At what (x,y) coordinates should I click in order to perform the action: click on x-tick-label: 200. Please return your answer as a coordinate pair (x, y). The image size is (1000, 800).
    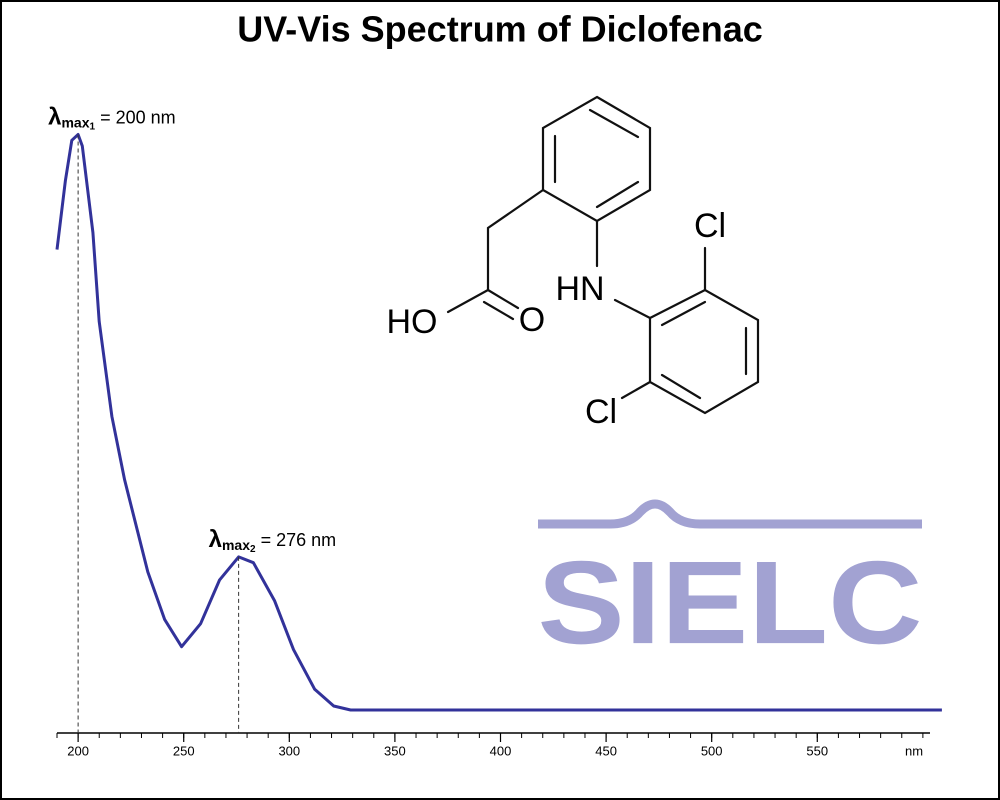
    Looking at the image, I should click on (78, 750).